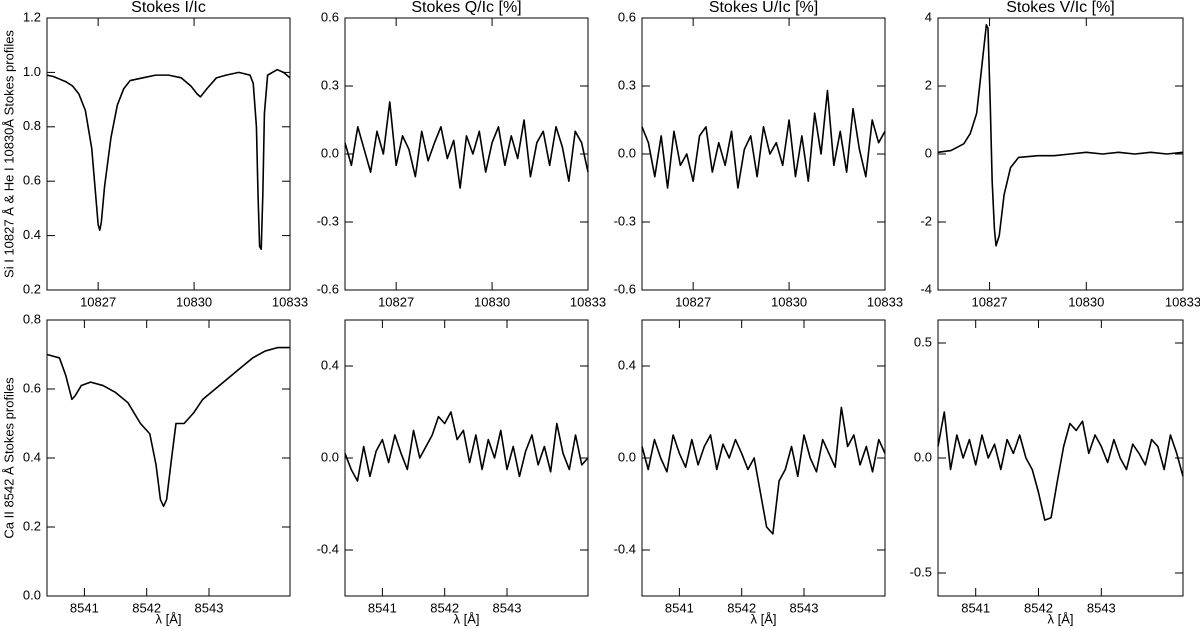 The height and width of the screenshot is (629, 1200). What do you see at coordinates (8, 458) in the screenshot?
I see `y-axis-label: Ca II 8542 Å Stokes profiles` at bounding box center [8, 458].